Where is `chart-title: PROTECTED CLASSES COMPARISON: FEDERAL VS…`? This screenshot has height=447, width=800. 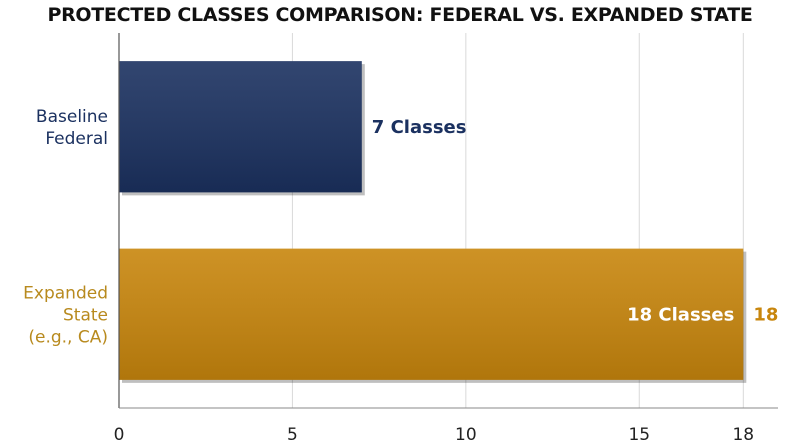 chart-title: PROTECTED CLASSES COMPARISON: FEDERAL VS… is located at coordinates (400, 15).